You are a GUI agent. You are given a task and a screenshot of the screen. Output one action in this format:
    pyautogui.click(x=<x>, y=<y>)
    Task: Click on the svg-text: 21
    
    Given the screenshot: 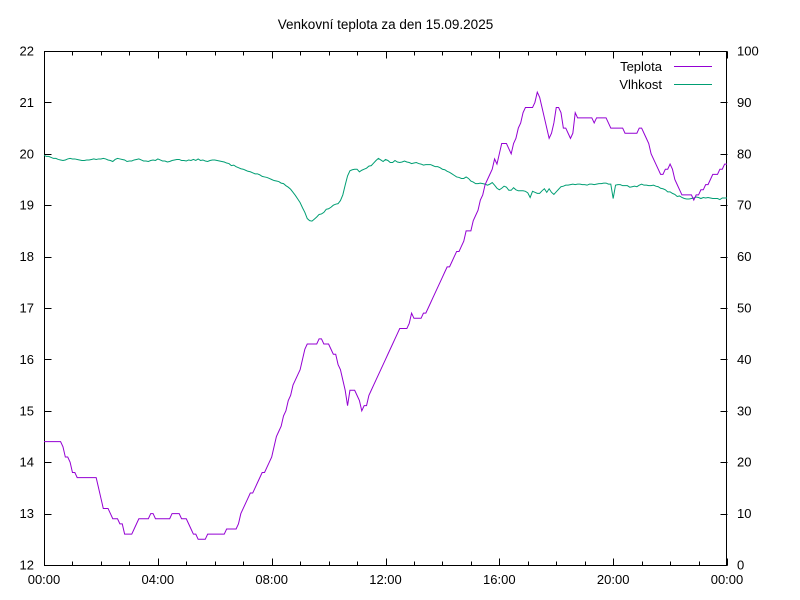 What is the action you would take?
    pyautogui.click(x=27, y=102)
    